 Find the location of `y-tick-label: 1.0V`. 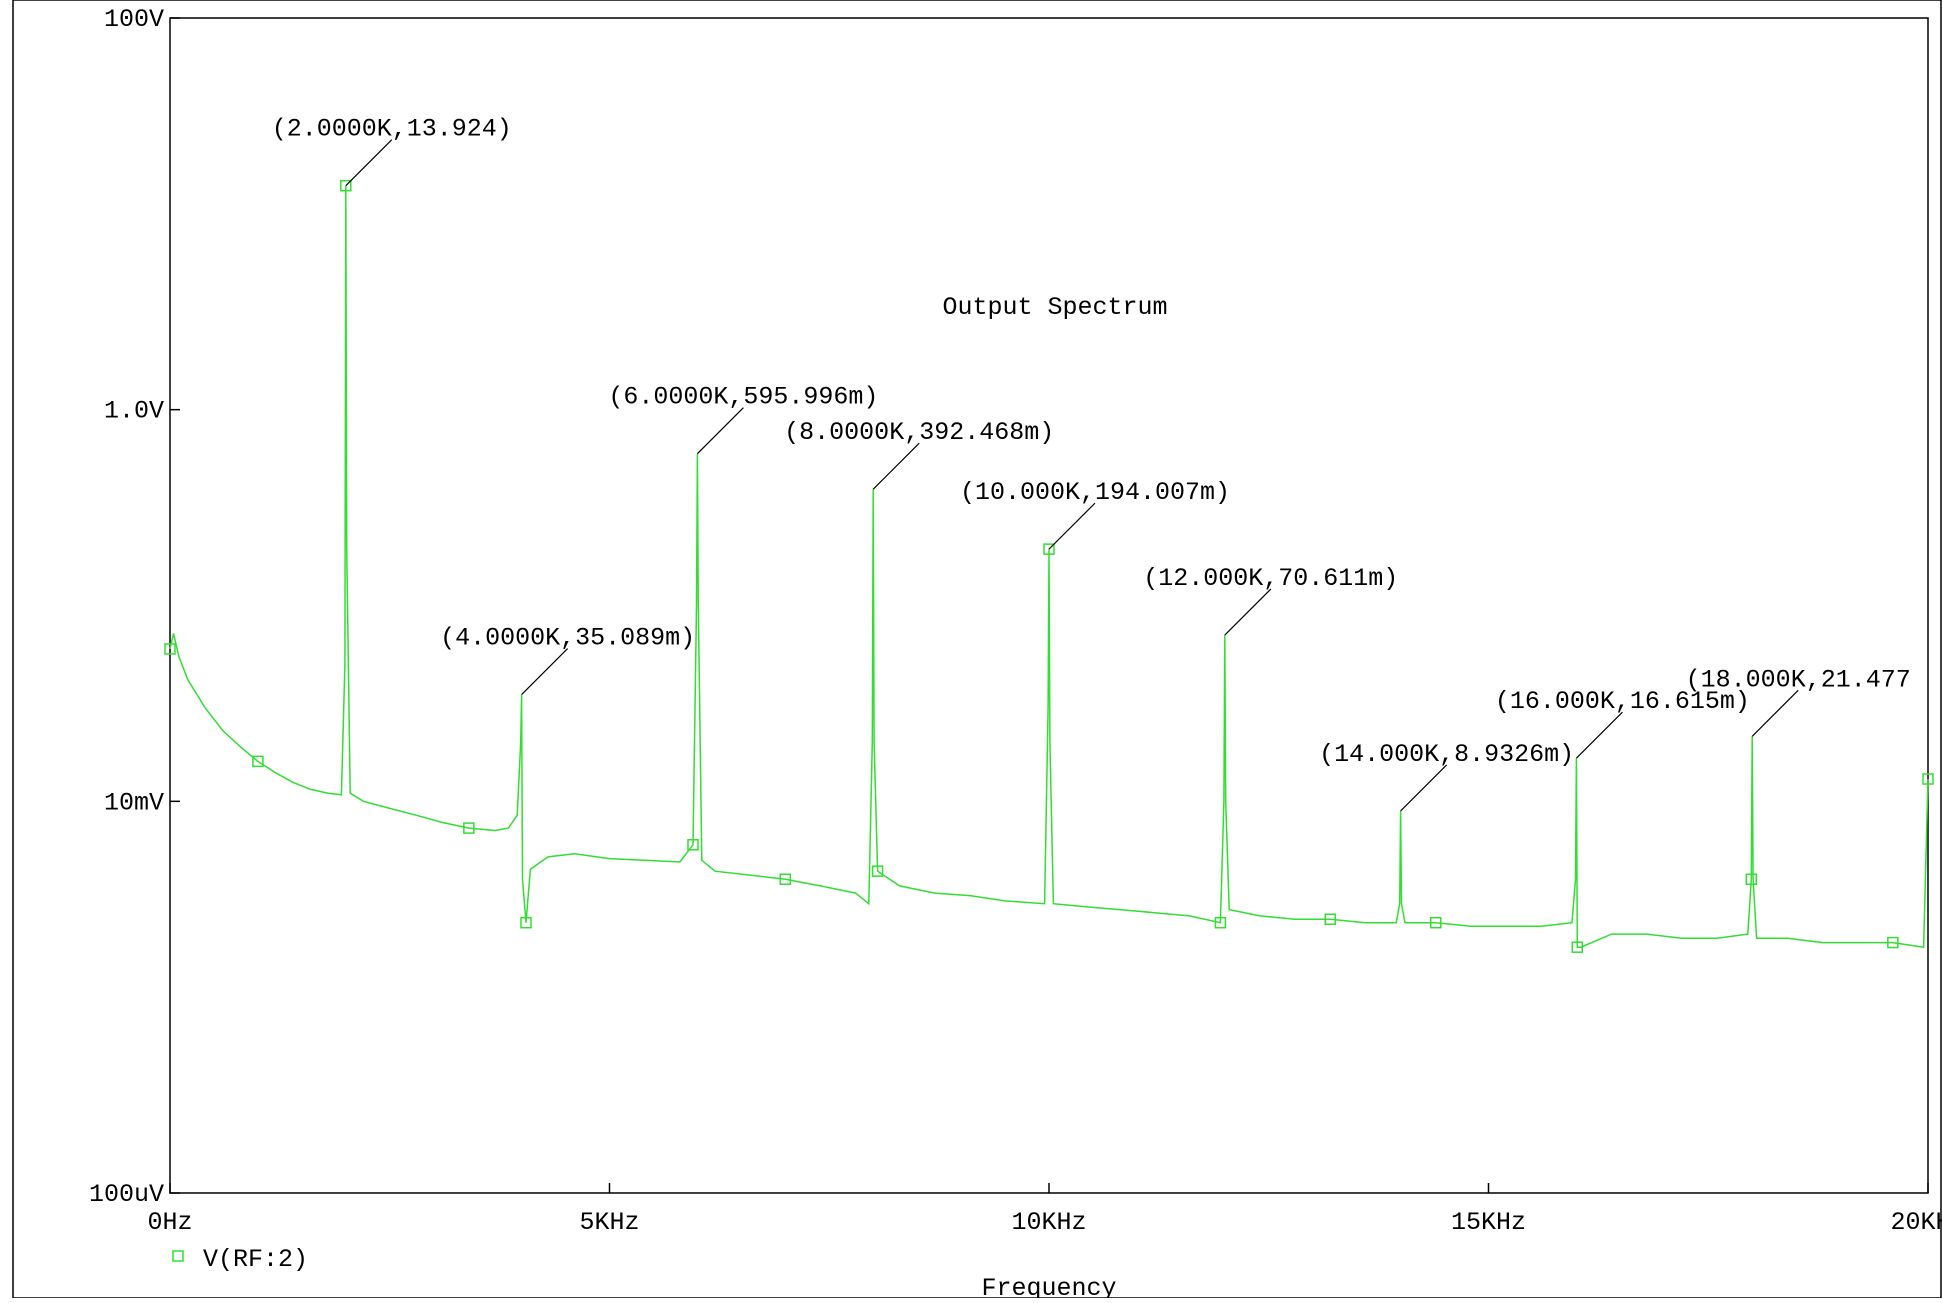

y-tick-label: 1.0V is located at coordinates (134, 411).